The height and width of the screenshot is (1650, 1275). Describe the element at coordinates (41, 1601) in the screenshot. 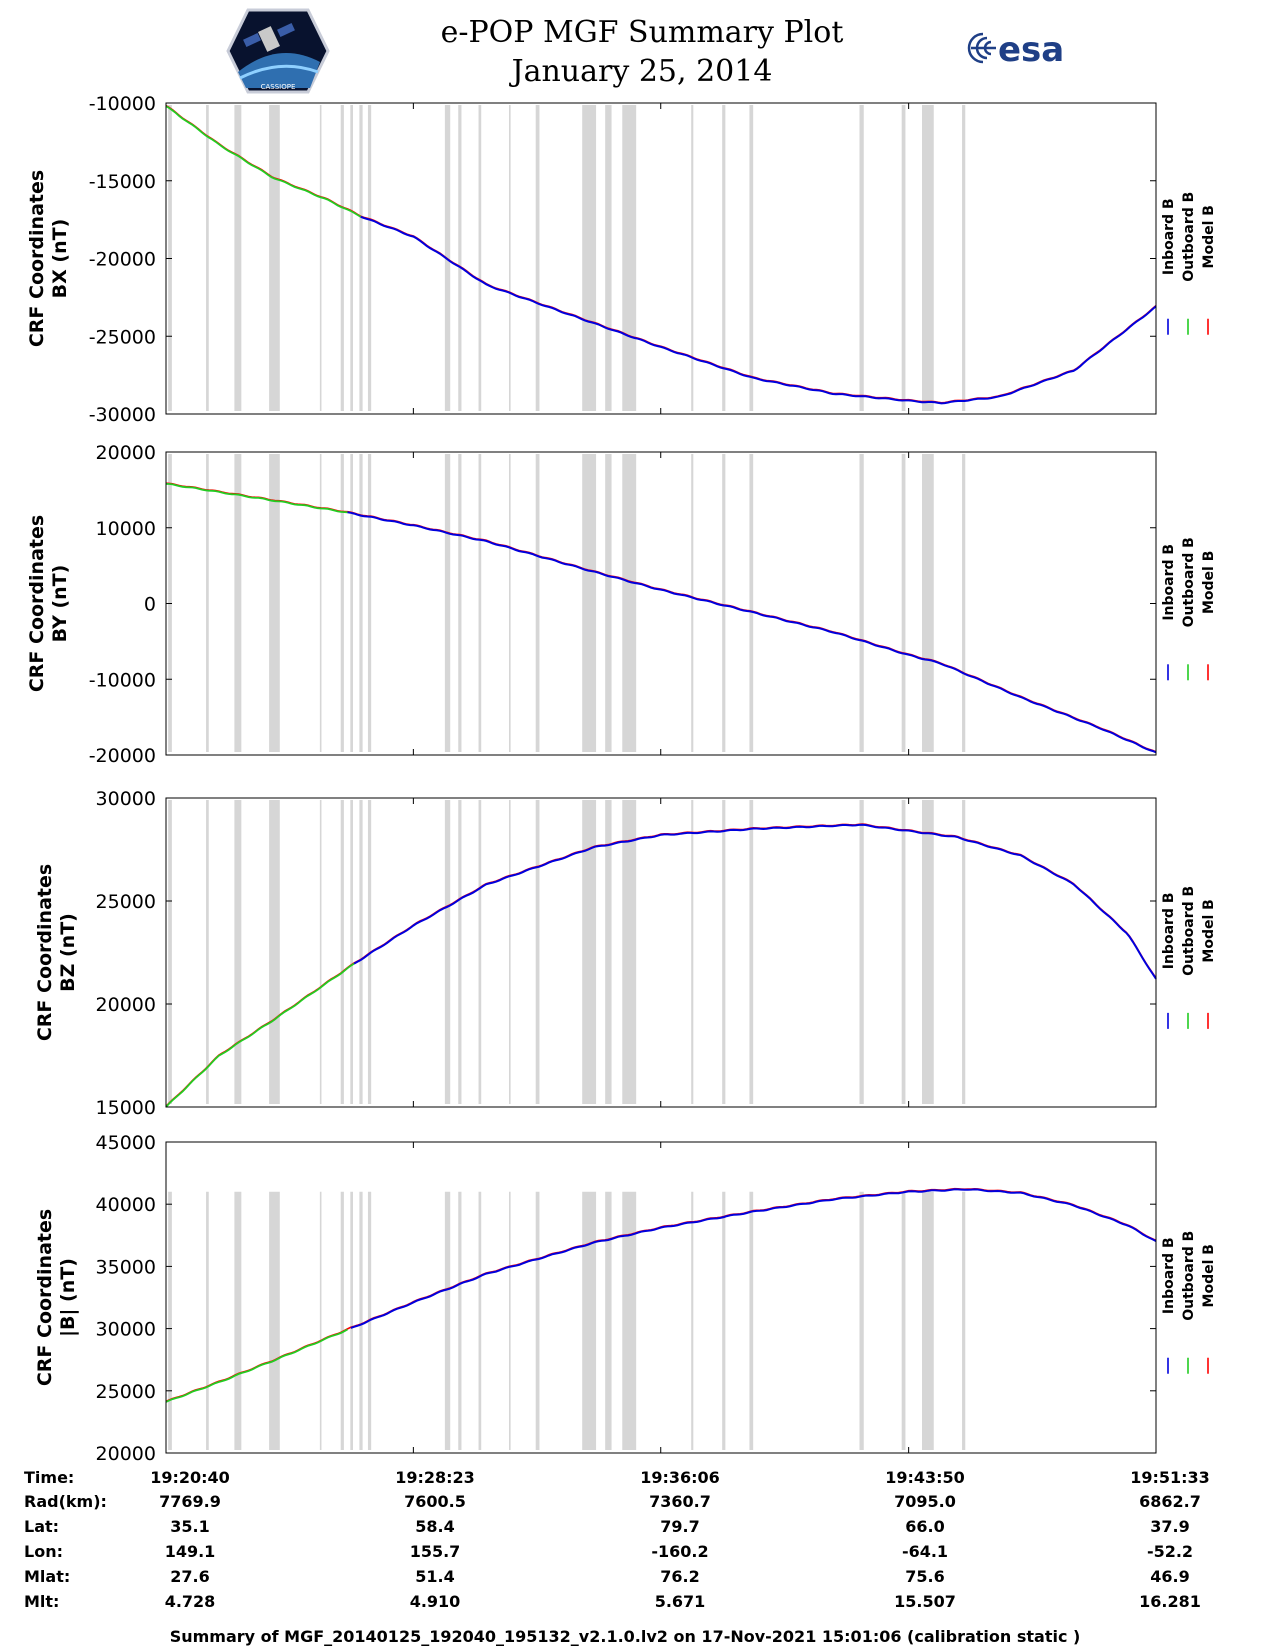

I see `info-row-label: Mlt:` at that location.